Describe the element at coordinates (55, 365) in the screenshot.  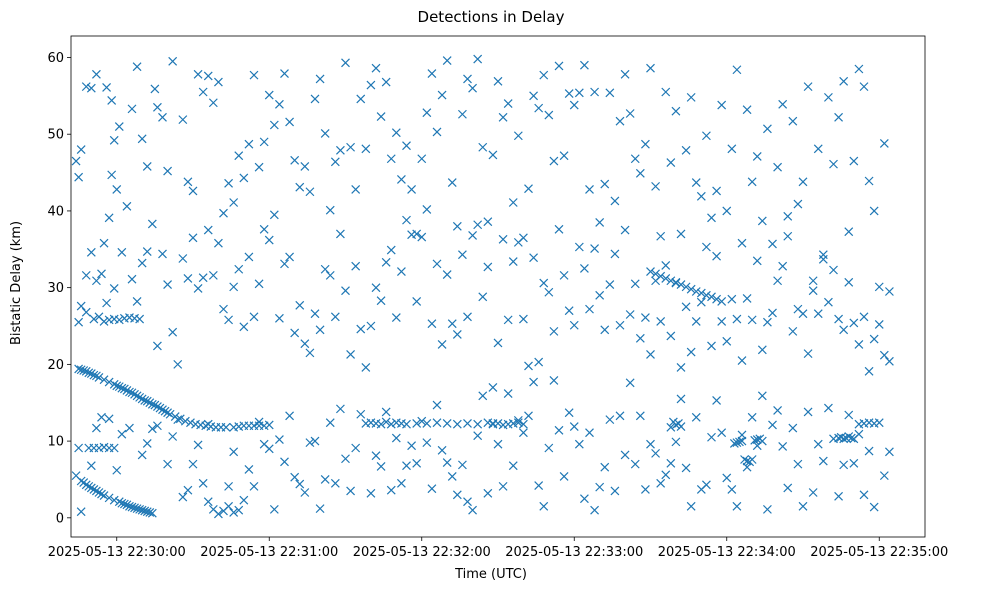
I see `y-tick-label: 20` at that location.